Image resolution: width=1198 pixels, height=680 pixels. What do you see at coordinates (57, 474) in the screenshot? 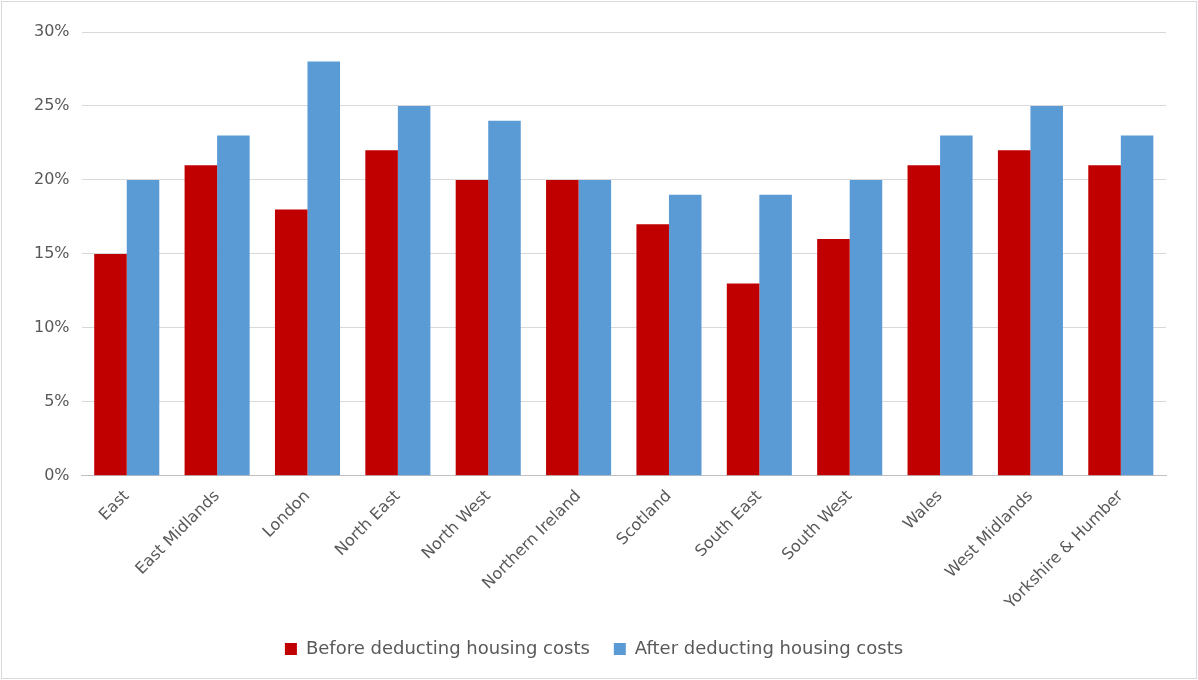
I see `y-tick-label: 0%` at bounding box center [57, 474].